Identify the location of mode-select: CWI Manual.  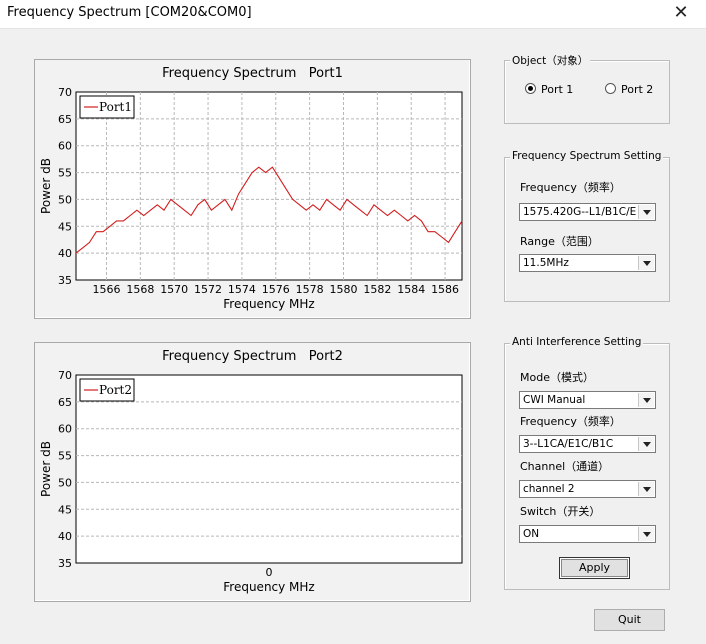
(587, 400).